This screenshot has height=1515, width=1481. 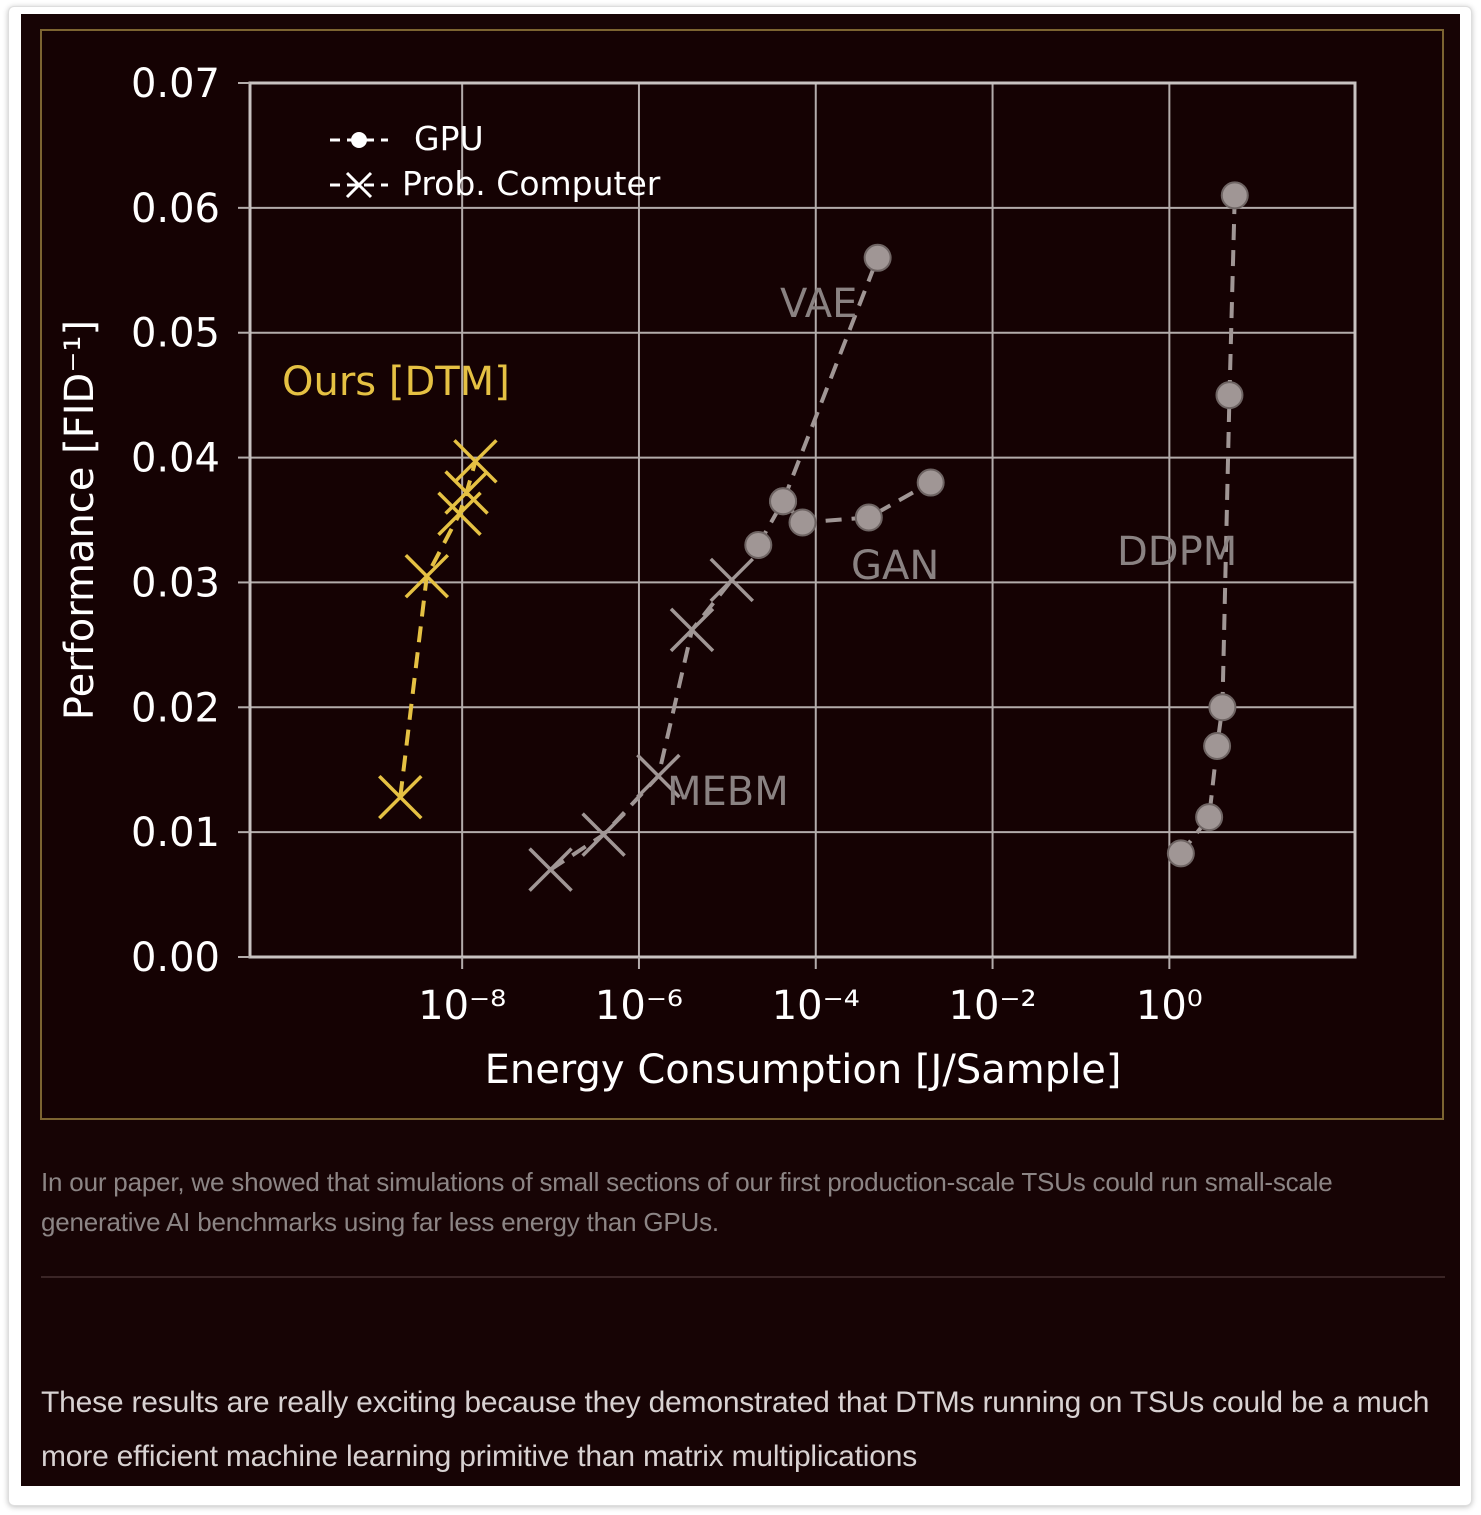 I want to click on series-ddpm, so click(x=1207, y=524).